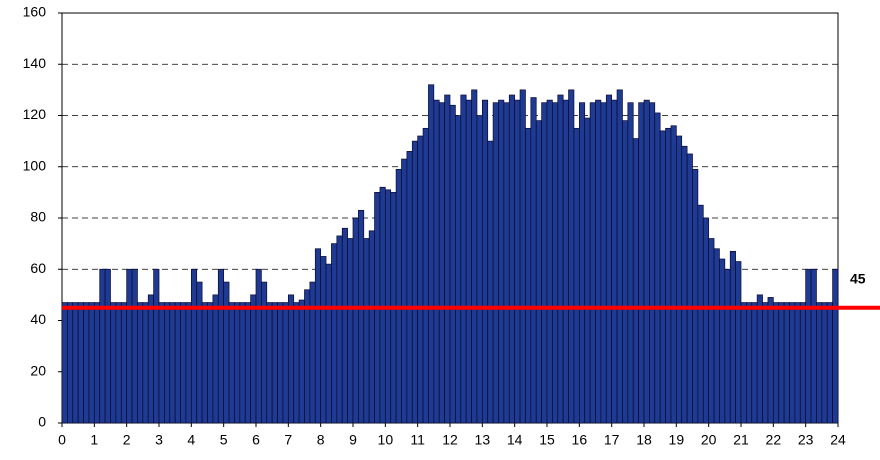 The image size is (880, 460). What do you see at coordinates (774, 440) in the screenshot?
I see `x-tick-label: 22` at bounding box center [774, 440].